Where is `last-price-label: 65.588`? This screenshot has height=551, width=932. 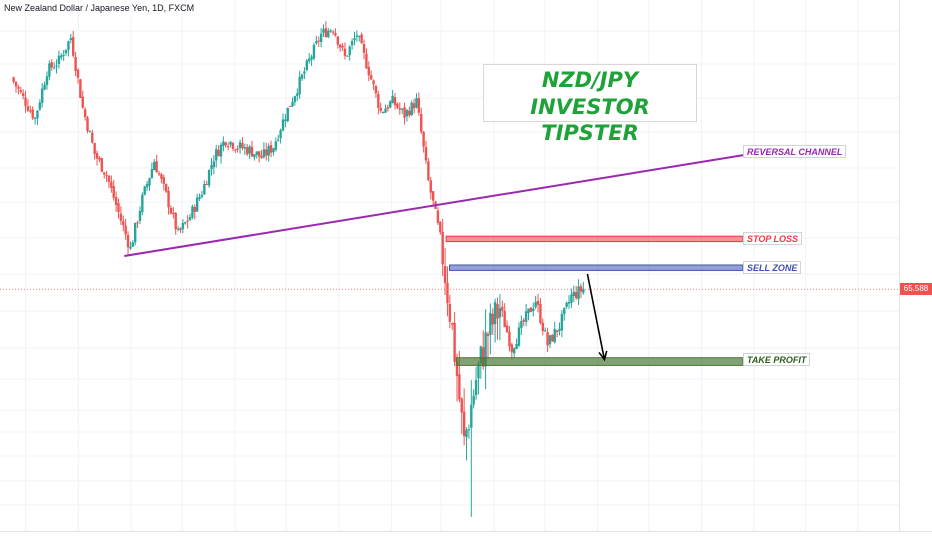
last-price-label: 65.588 is located at coordinates (916, 289).